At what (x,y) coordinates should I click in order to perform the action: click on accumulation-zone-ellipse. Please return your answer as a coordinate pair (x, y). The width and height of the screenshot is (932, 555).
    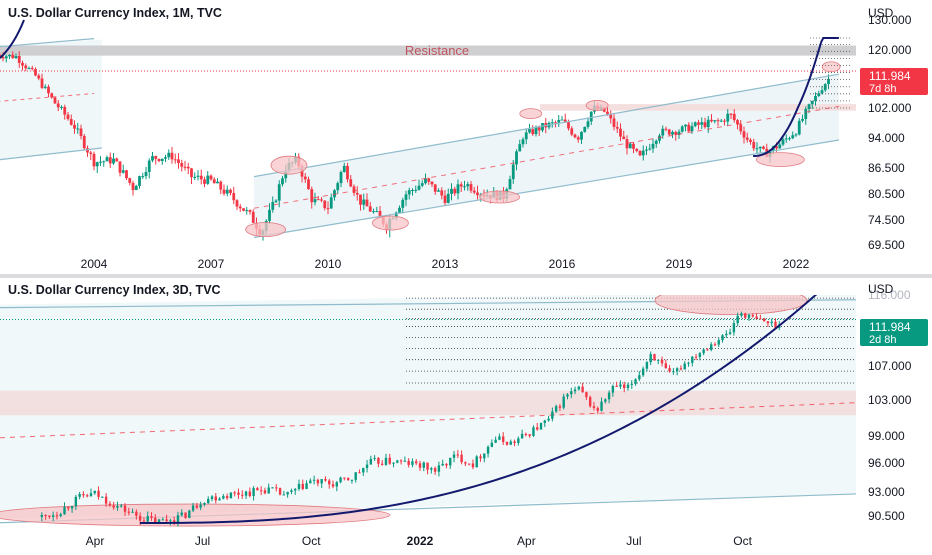
    Looking at the image, I should click on (195, 515).